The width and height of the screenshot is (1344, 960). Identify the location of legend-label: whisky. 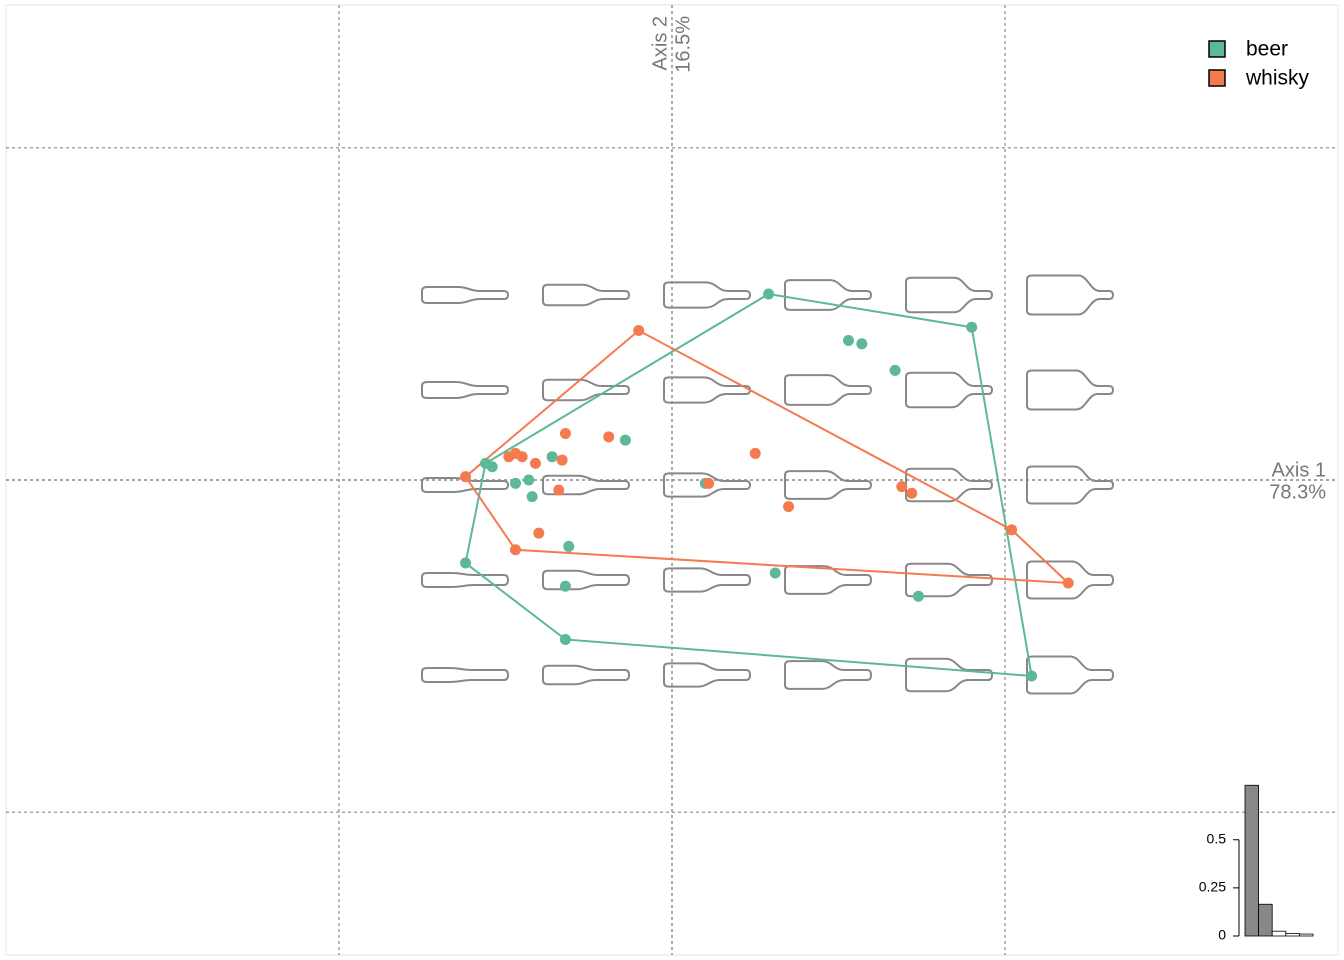
(1277, 78).